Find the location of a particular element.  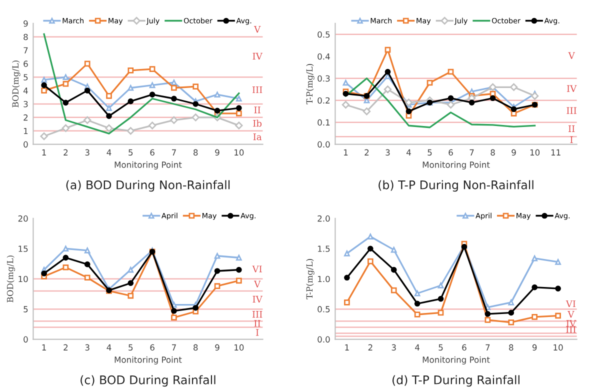

x-tick-label: 11 is located at coordinates (555, 152).